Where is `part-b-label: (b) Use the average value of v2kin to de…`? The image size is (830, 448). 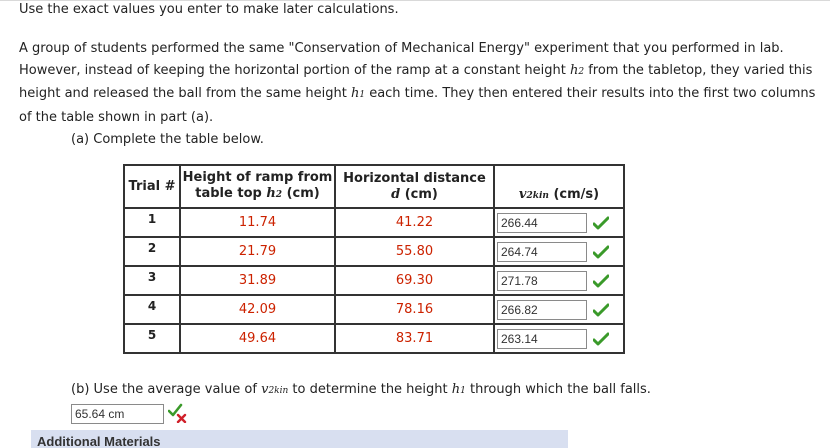 part-b-label: (b) Use the average value of v2kin to de… is located at coordinates (361, 389).